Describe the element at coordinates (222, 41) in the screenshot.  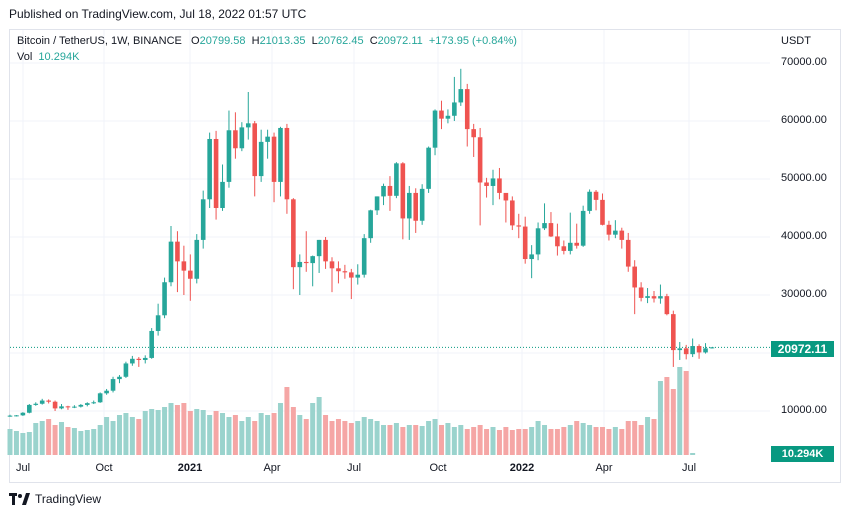
I see `open-value: 20799.58` at that location.